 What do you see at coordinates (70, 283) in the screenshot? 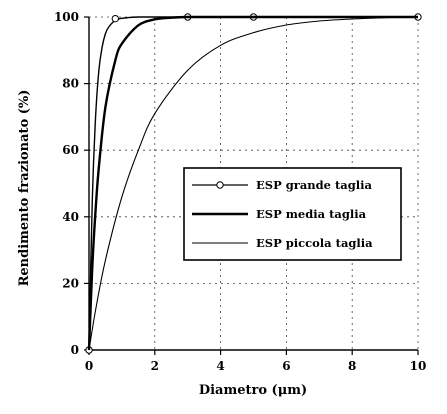
I see `y-tick-label-1: 20` at bounding box center [70, 283].